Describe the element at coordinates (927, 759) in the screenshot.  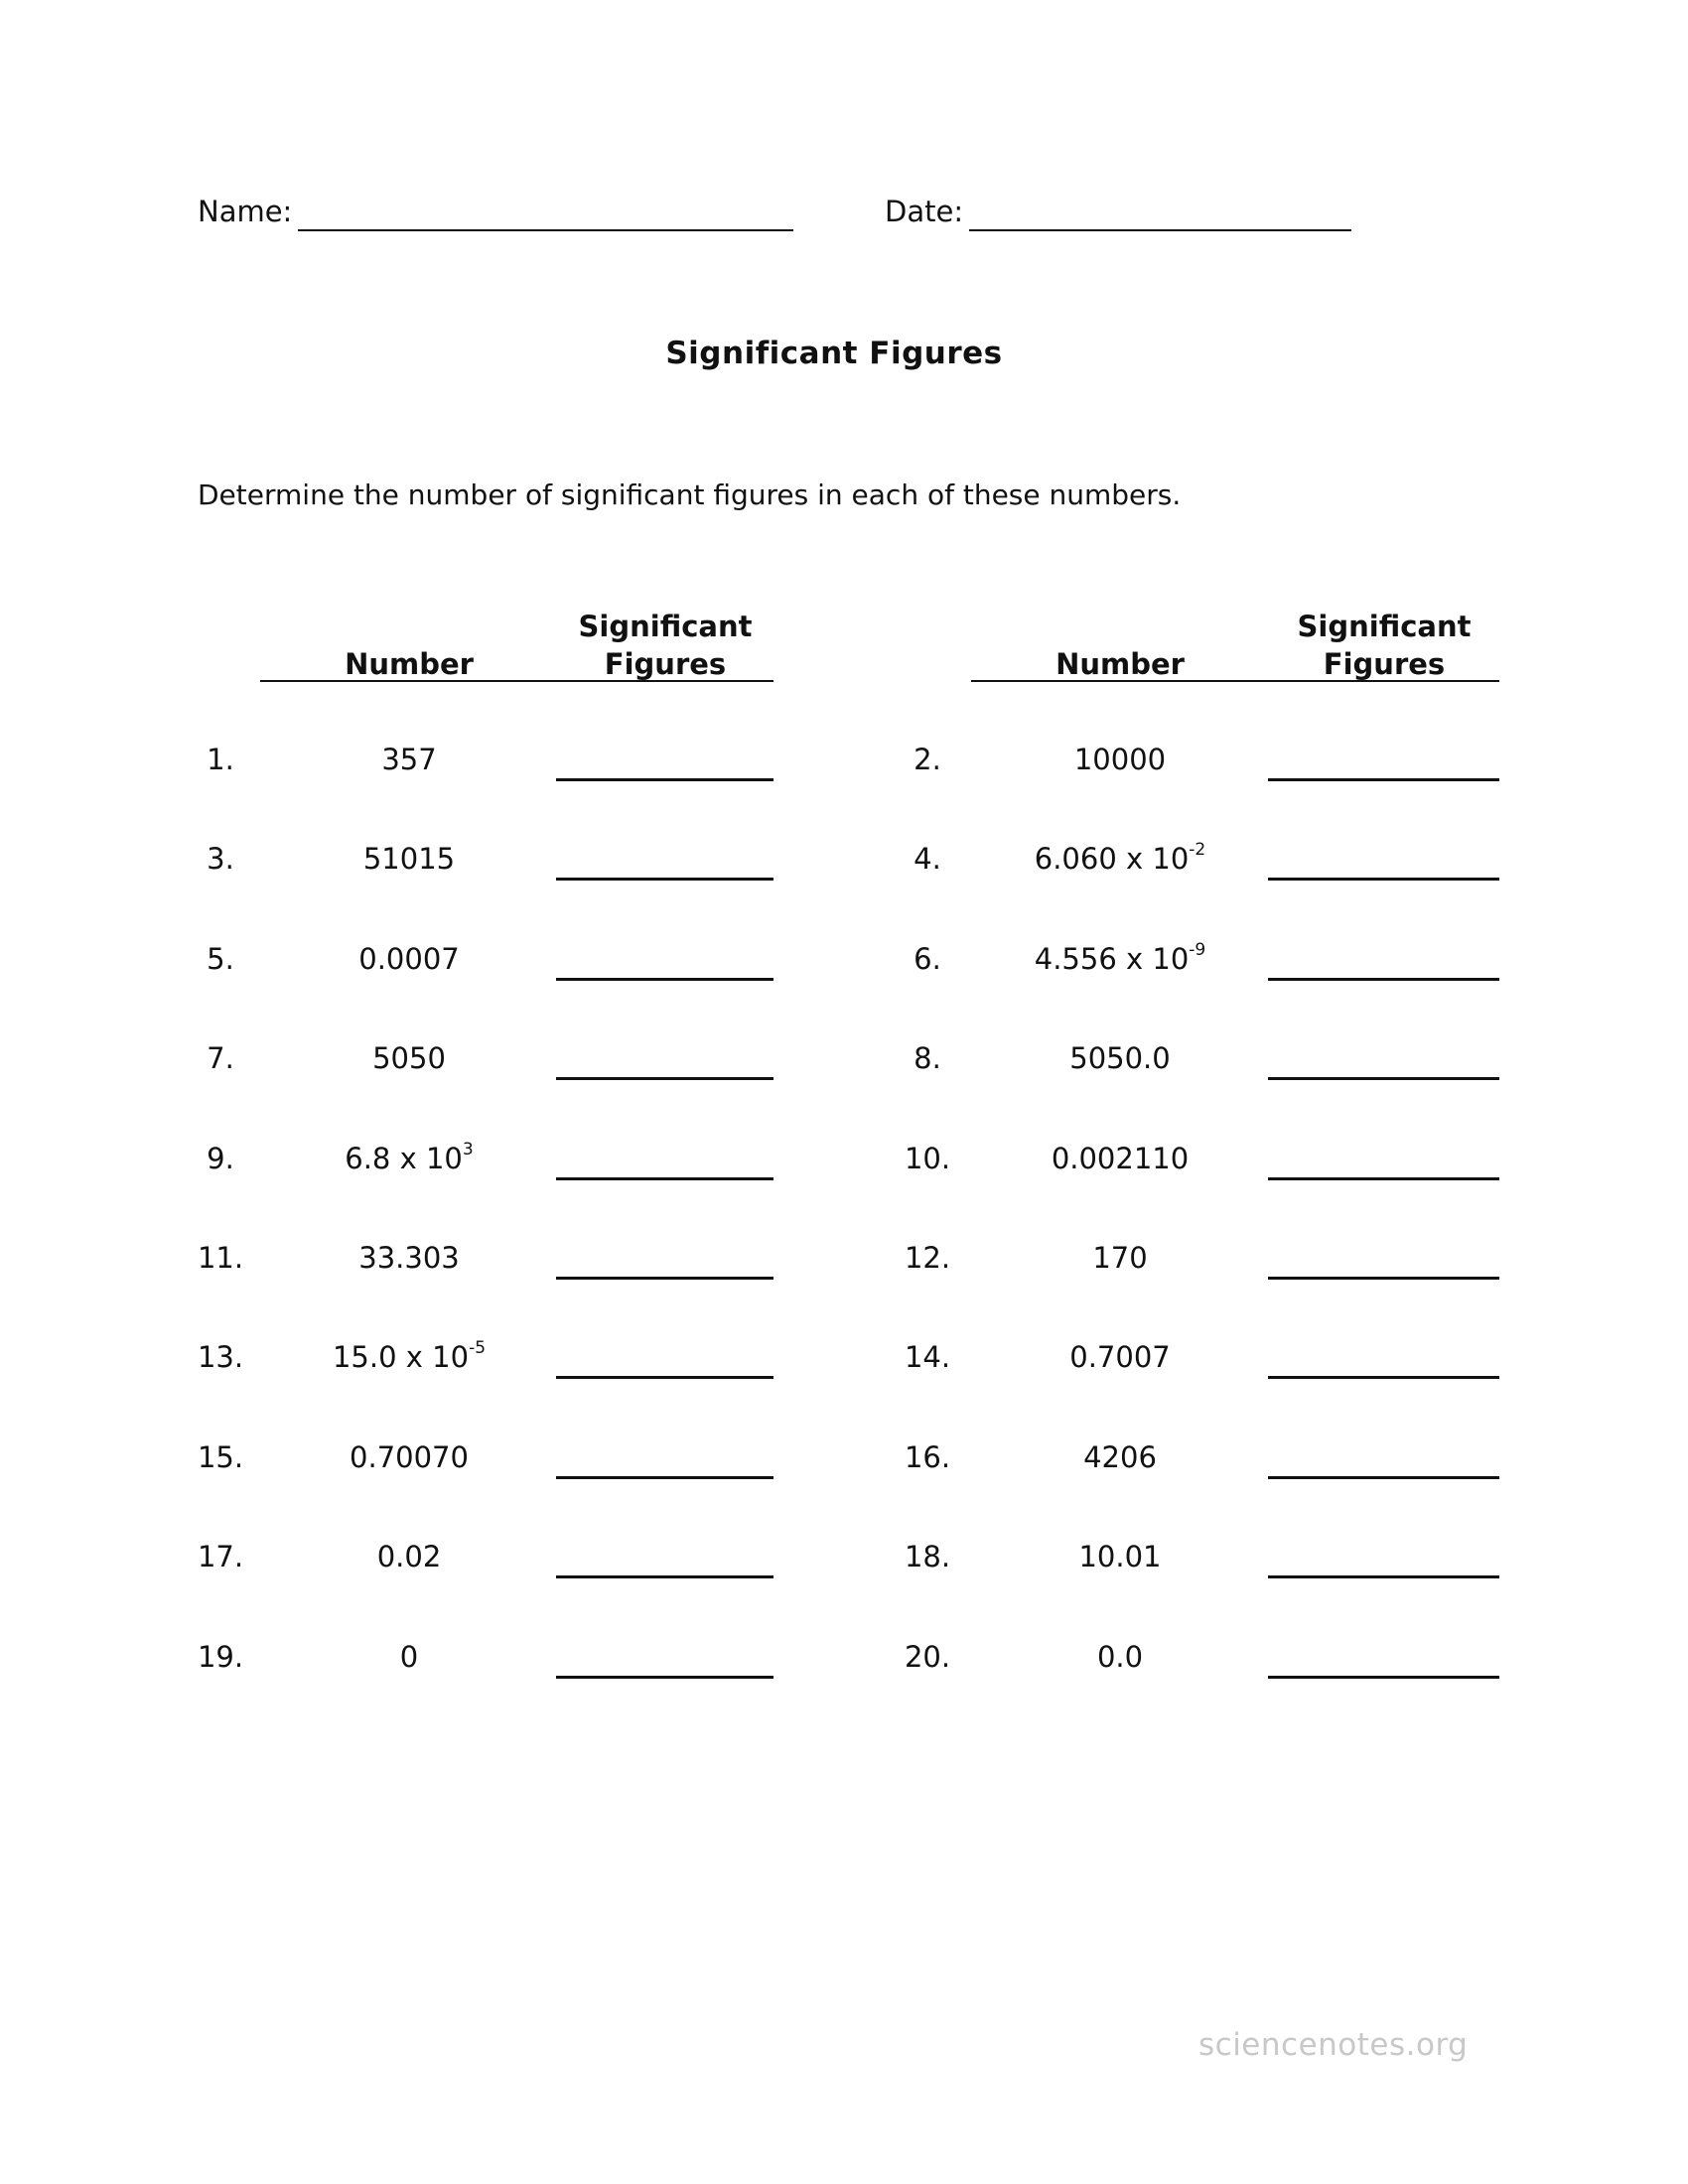
I see `problem-number: 2.` at that location.